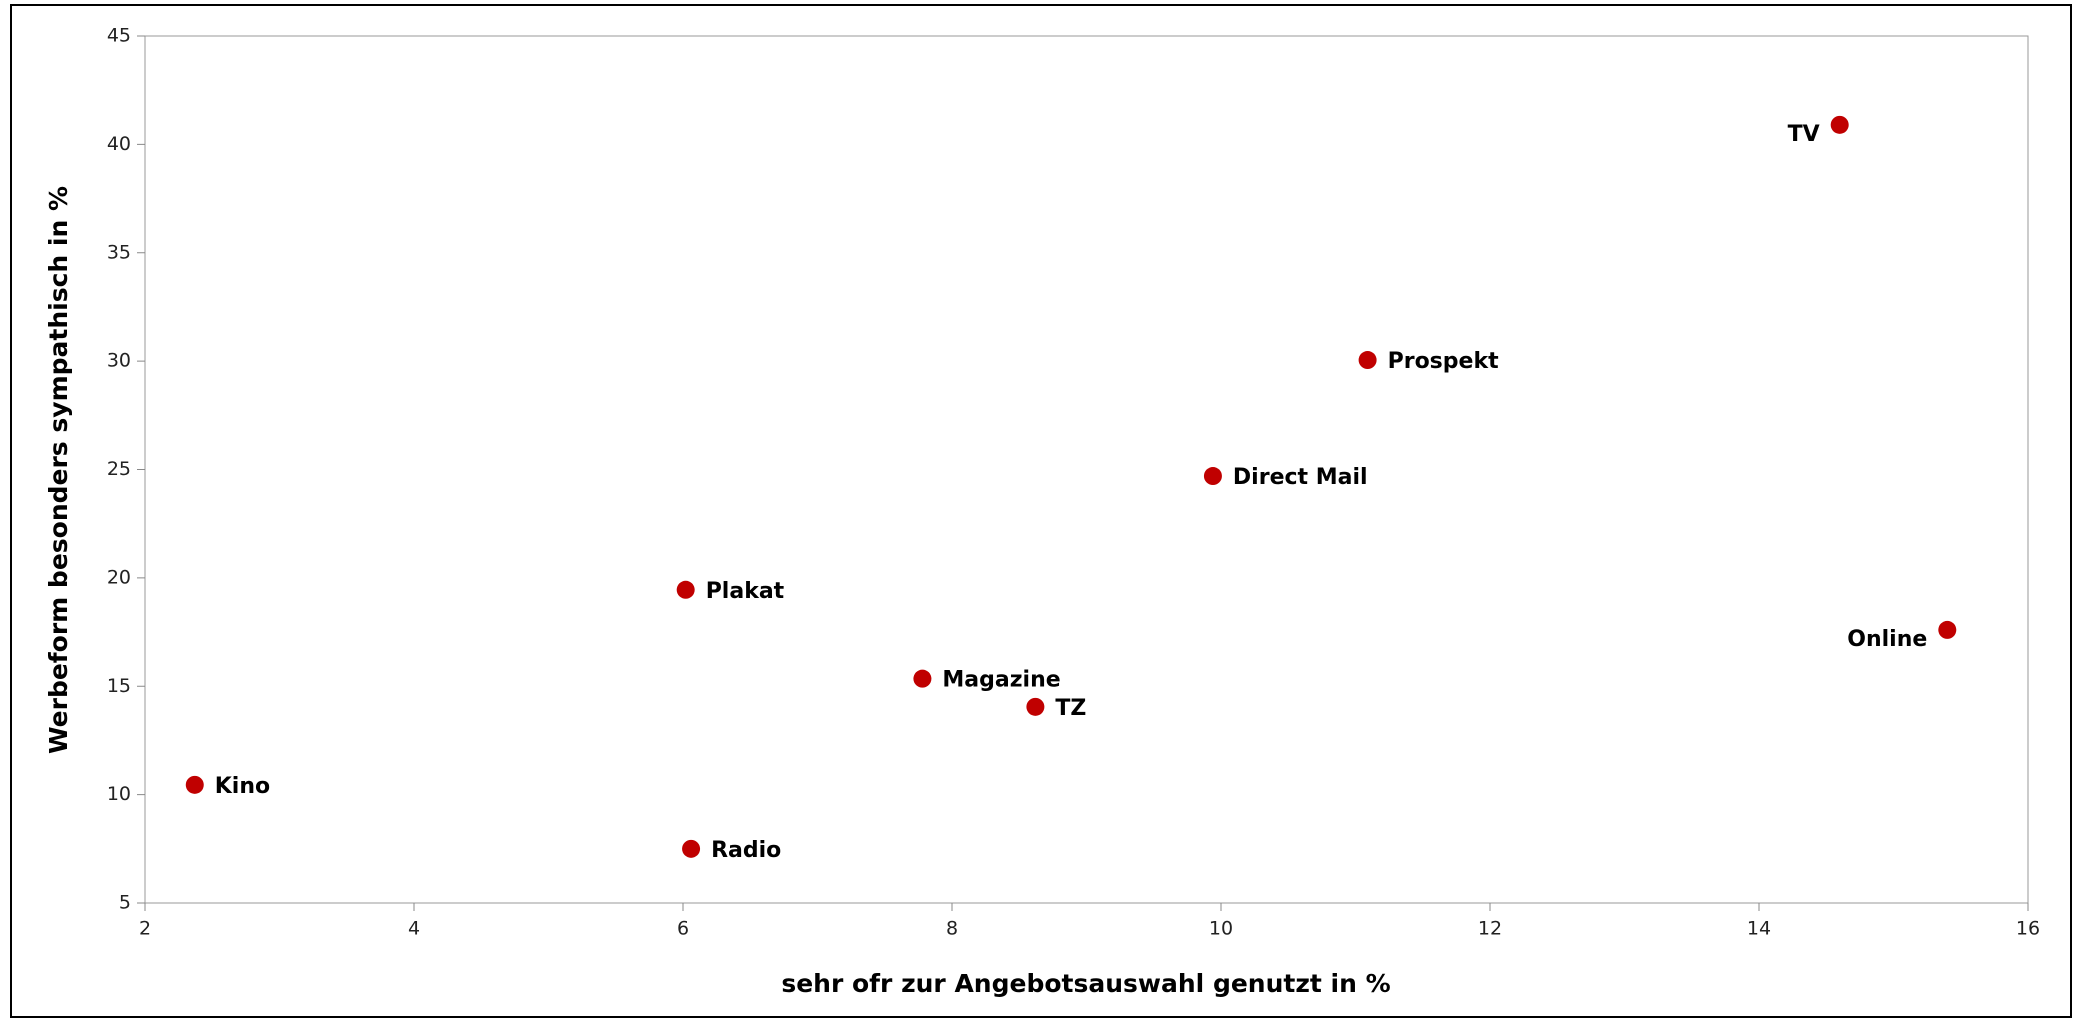 Image resolution: width=2082 pixels, height=1024 pixels. Describe the element at coordinates (119, 144) in the screenshot. I see `y-tick-label: 40` at that location.